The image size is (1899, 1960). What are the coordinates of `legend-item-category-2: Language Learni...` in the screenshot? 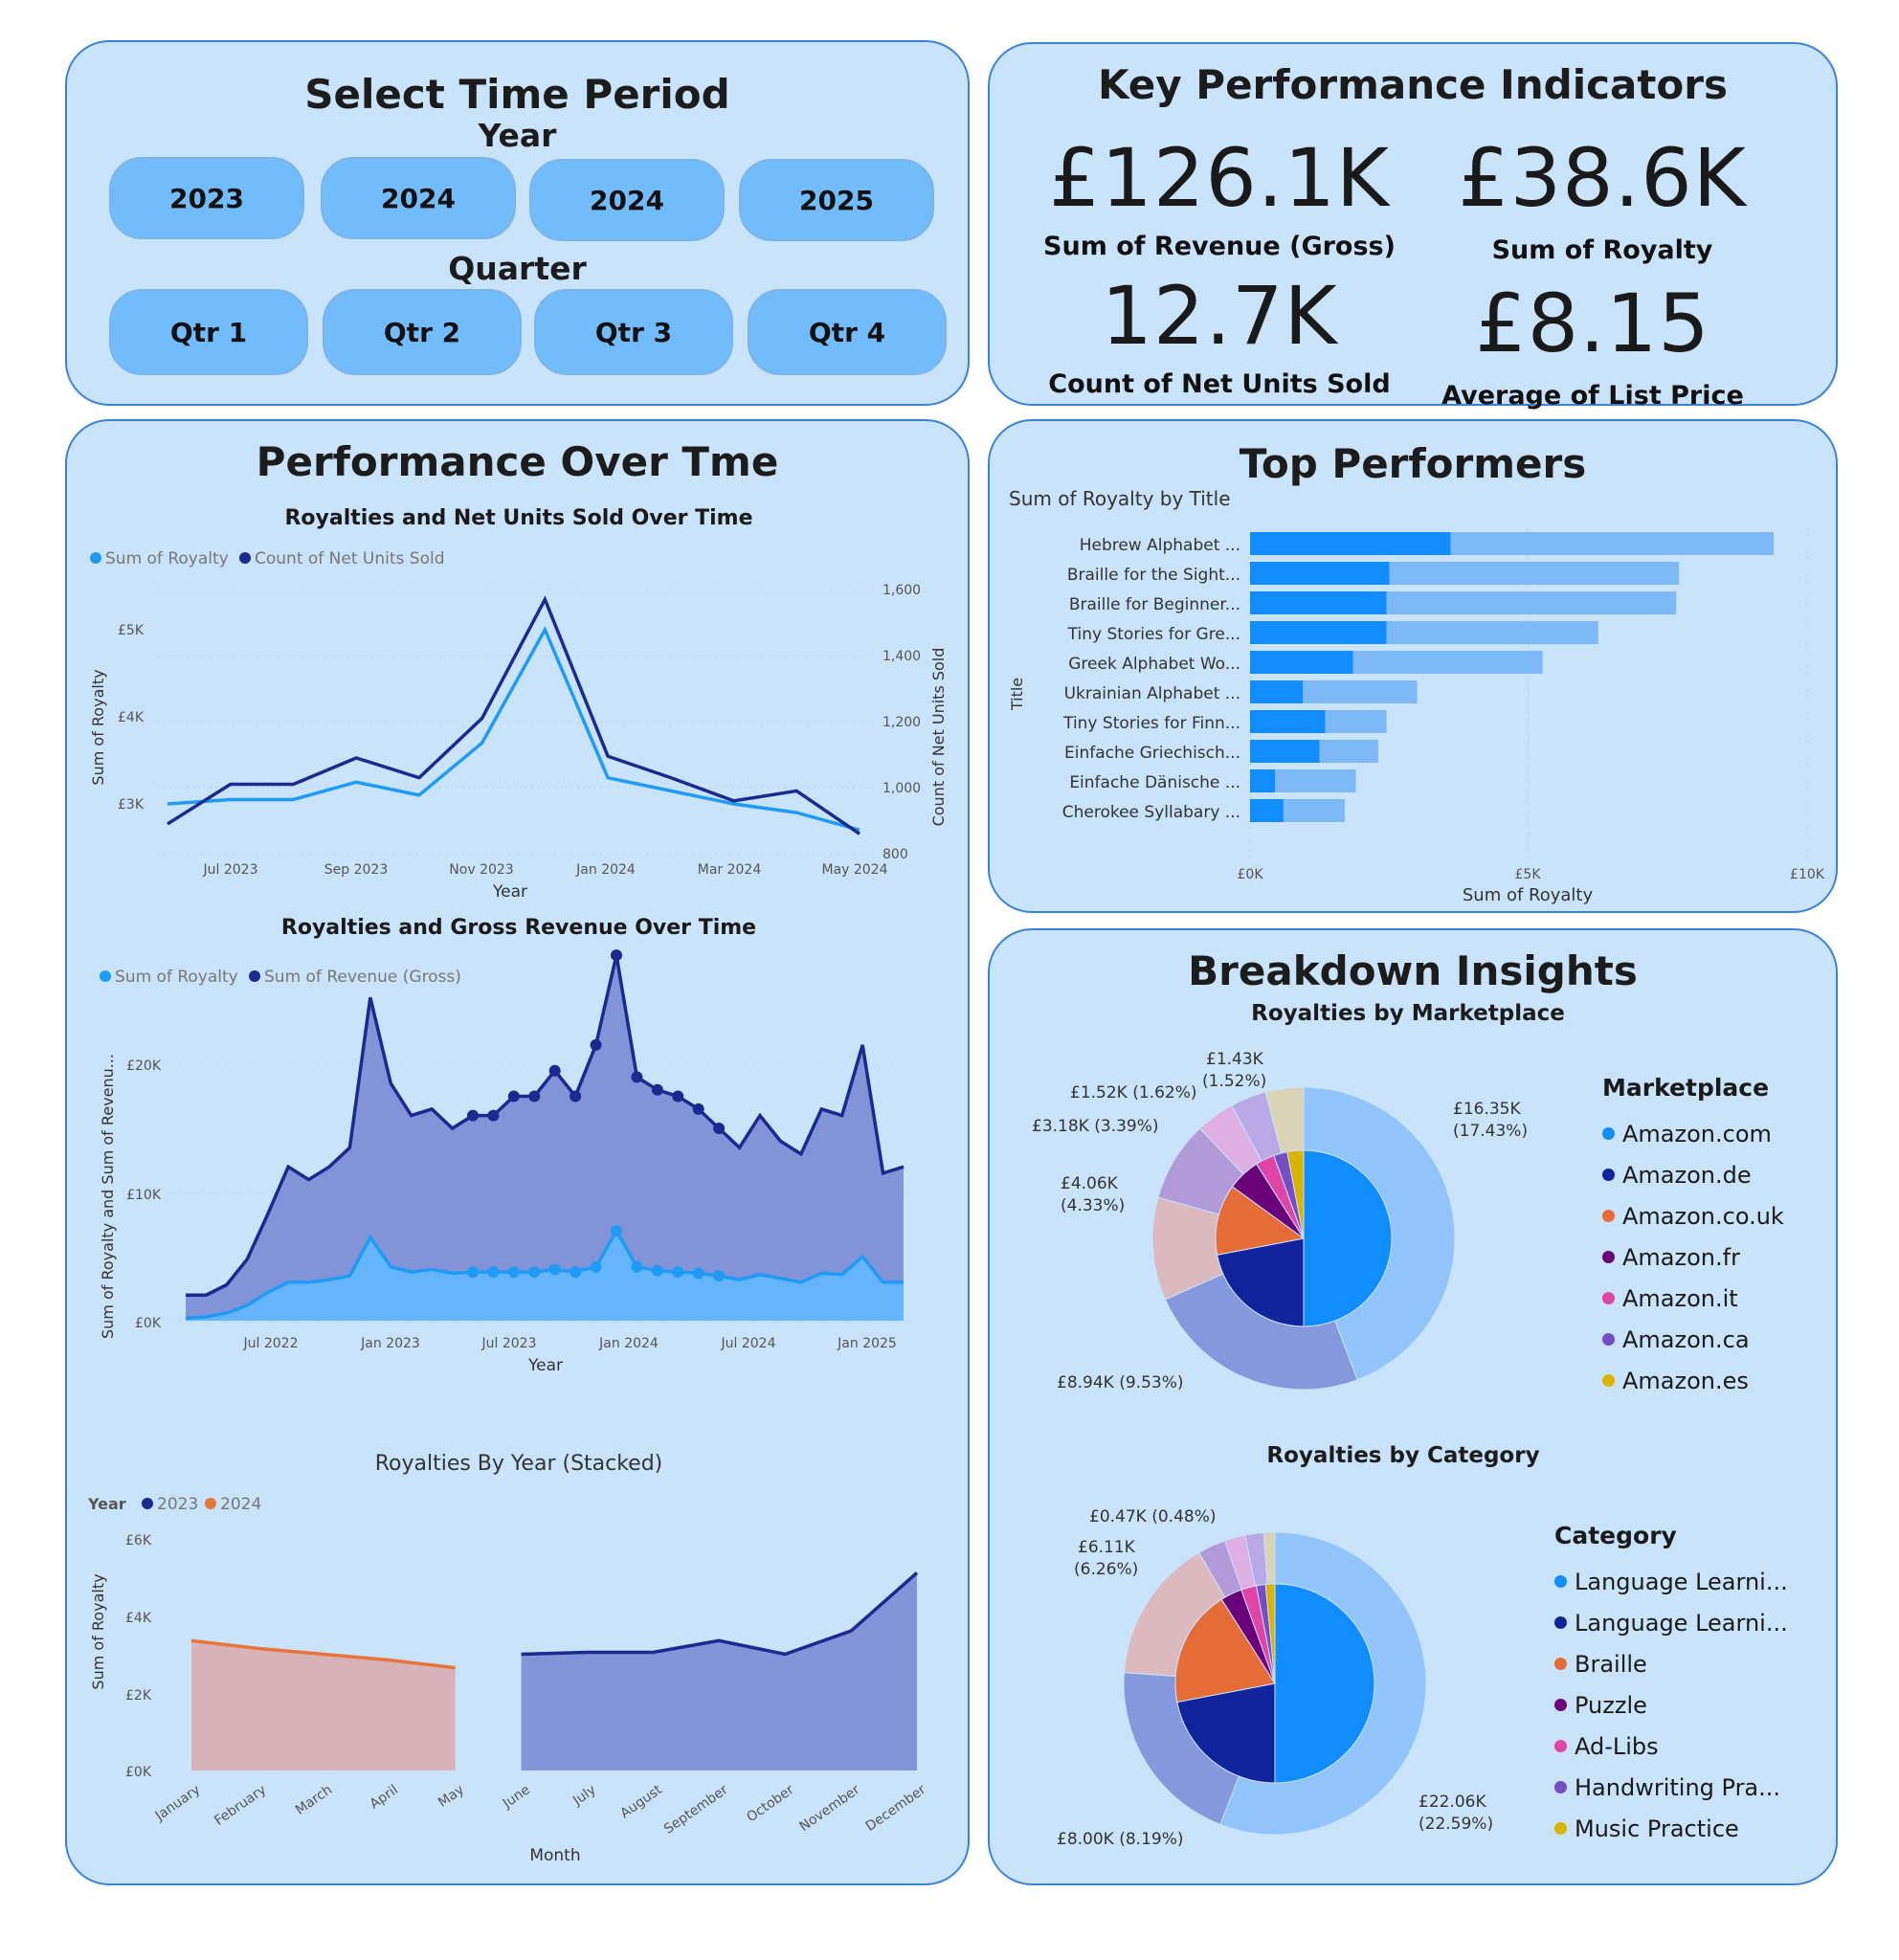 It's located at (1671, 1623).